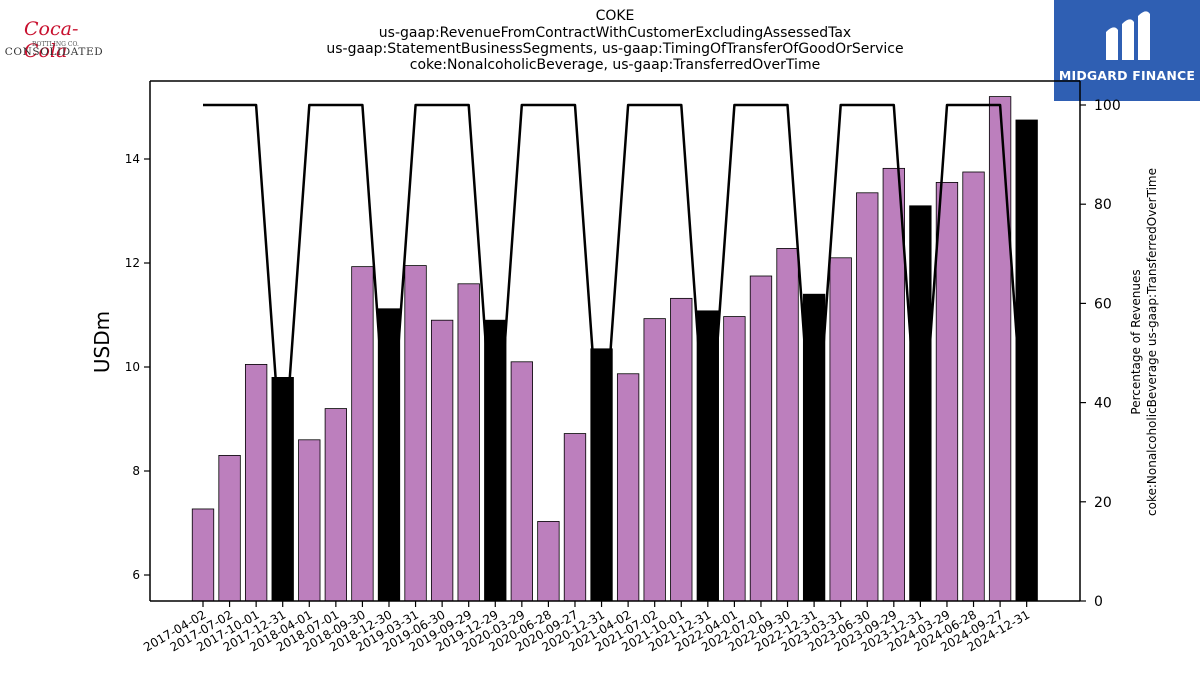  What do you see at coordinates (1098, 602) in the screenshot?
I see `y2-tick-label: 0` at bounding box center [1098, 602].